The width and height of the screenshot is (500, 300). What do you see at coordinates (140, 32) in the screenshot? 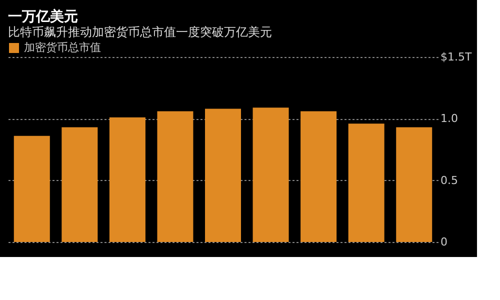
I see `chart-subtitle: 比特币飙升推动加密货币总市值一度突破万亿美元` at bounding box center [140, 32].